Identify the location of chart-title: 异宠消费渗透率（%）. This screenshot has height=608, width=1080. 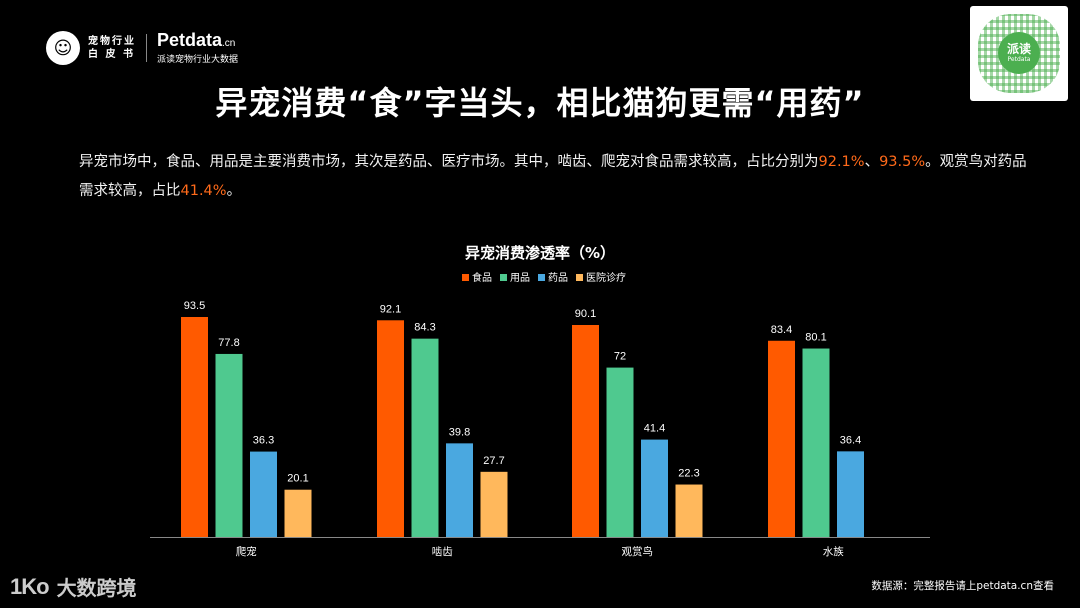
(540, 253).